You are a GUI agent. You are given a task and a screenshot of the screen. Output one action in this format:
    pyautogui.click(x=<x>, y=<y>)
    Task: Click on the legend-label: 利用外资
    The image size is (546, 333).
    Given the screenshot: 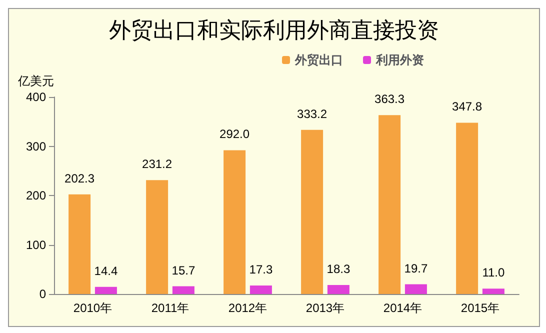 What is the action you would take?
    pyautogui.click(x=399, y=60)
    